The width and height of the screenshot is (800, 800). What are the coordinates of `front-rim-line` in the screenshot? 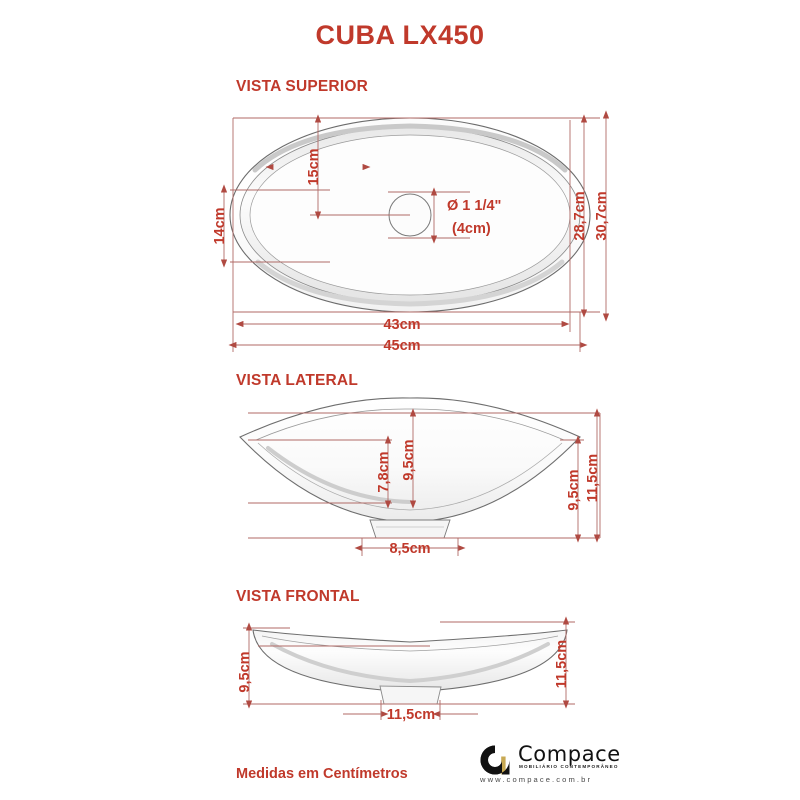 It's located at (410, 643).